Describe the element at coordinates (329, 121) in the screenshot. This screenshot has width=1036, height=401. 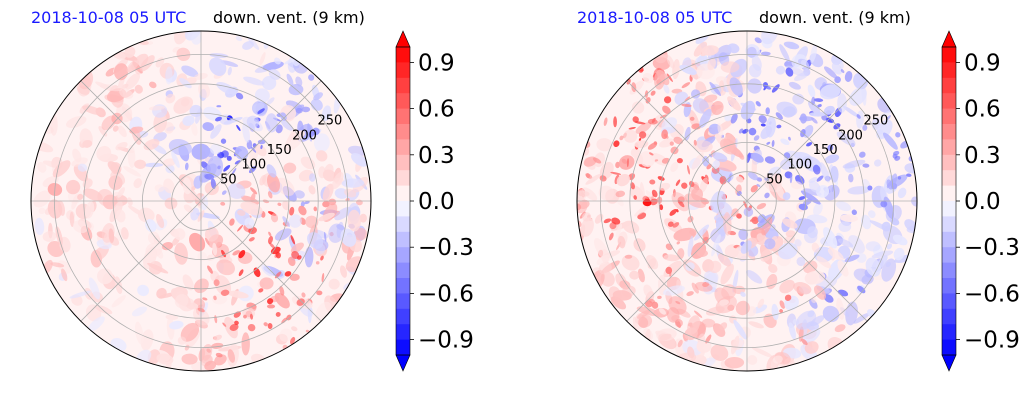
I see `ring-label: 250` at that location.